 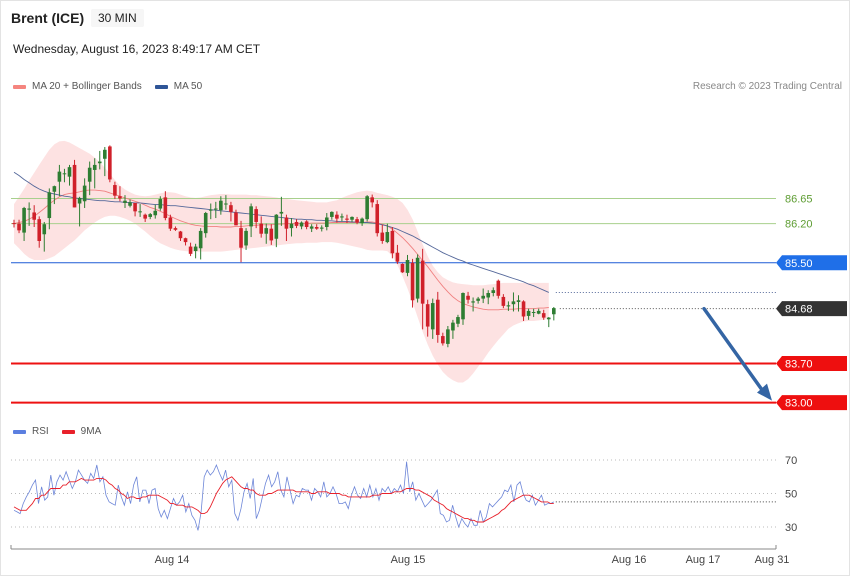 What do you see at coordinates (107, 86) in the screenshot?
I see `legend-top: MA 20 + Bollinger Bands MA 50` at bounding box center [107, 86].